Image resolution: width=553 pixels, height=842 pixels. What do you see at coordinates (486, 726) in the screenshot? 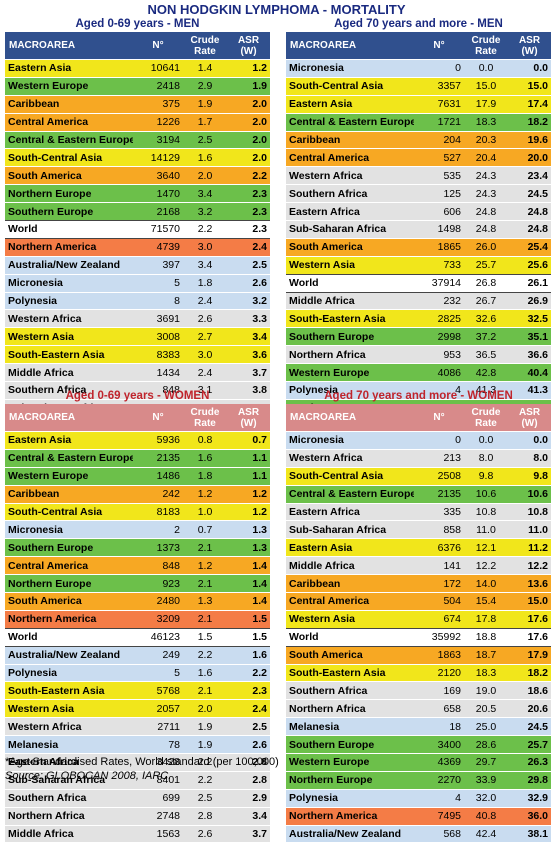
I see `cell-crude-rate: 25.0` at bounding box center [486, 726].